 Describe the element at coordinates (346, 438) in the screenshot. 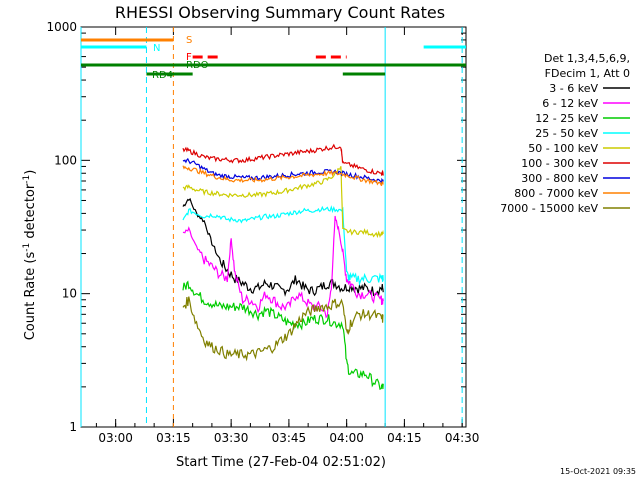

I see `x-tick-label: 04:00` at that location.